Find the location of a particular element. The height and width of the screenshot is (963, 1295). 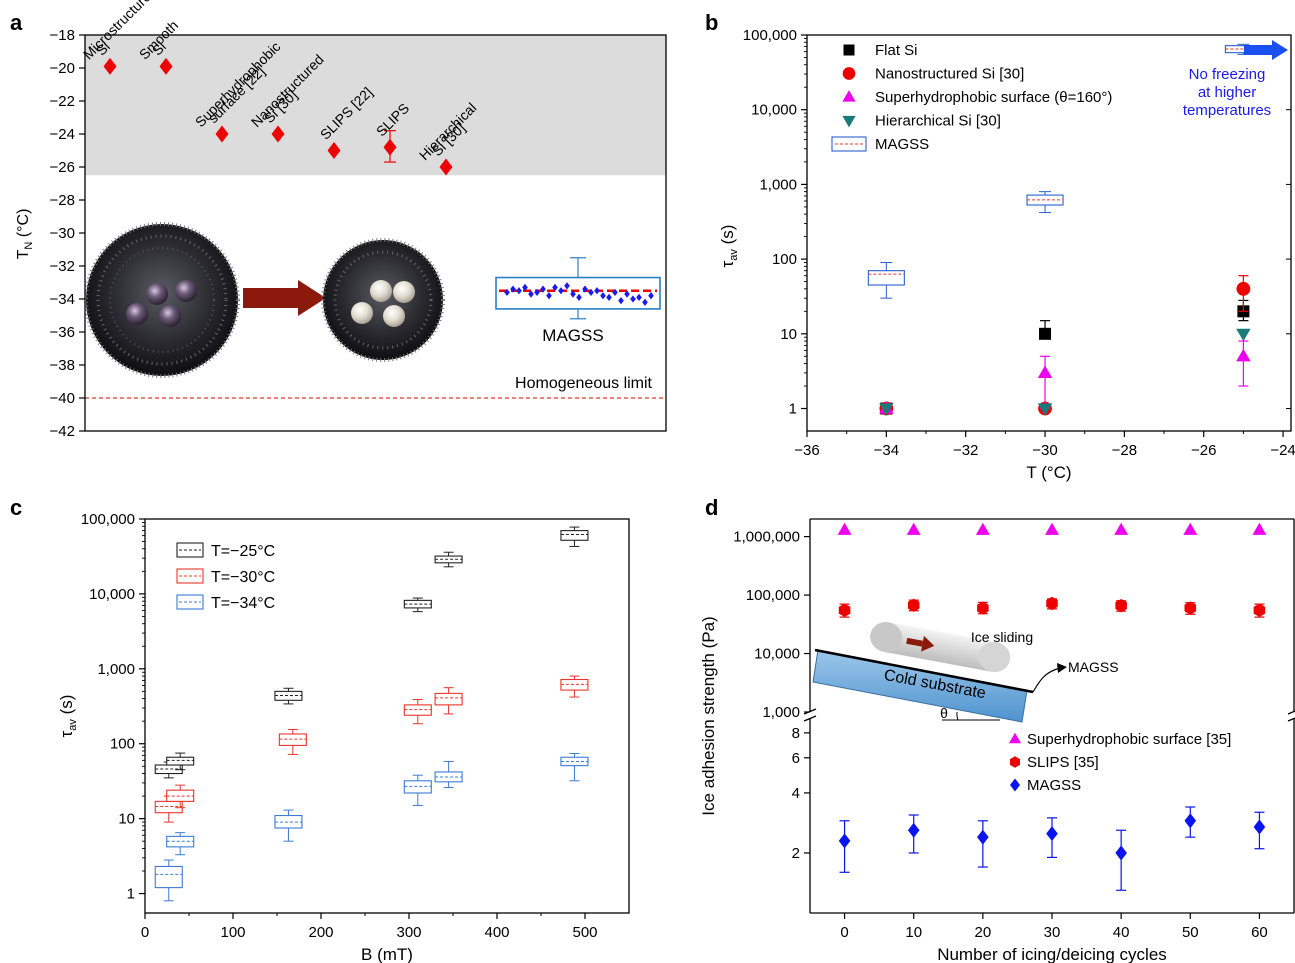

y-tick-label: 8 is located at coordinates (796, 733).